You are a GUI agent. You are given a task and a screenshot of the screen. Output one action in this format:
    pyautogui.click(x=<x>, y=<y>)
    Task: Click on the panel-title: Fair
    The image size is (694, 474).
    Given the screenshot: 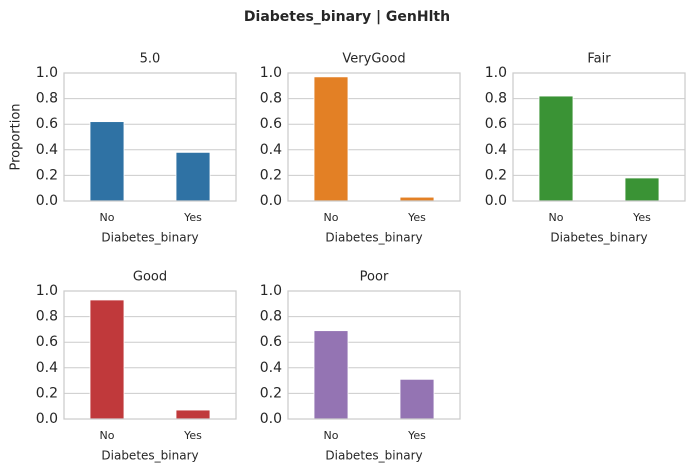 What is the action you would take?
    pyautogui.click(x=599, y=59)
    